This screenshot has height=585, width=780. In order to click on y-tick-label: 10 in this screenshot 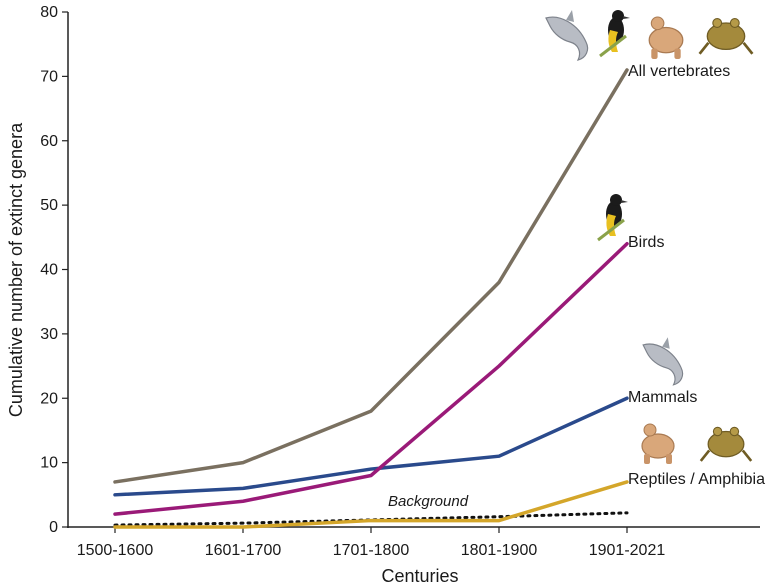, I will do `click(49, 463)`.